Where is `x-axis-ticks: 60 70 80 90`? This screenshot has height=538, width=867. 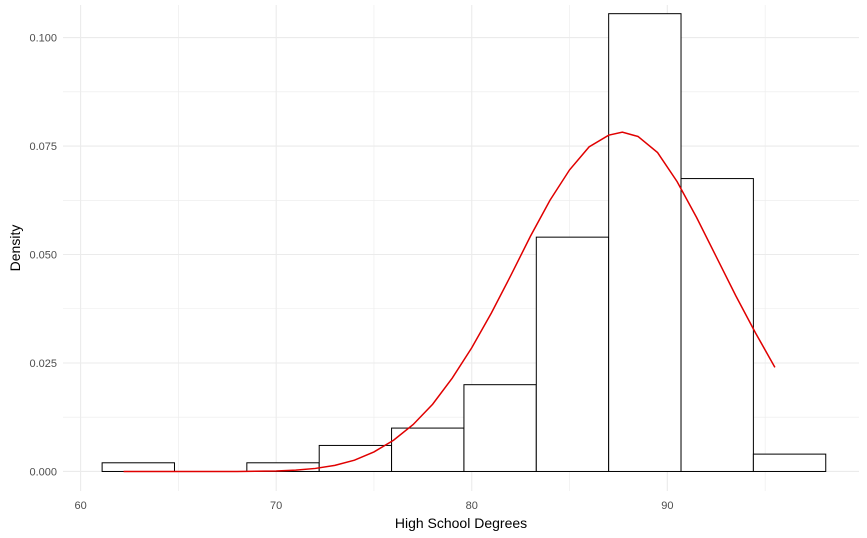 x-axis-ticks: 60 70 80 90 is located at coordinates (373, 506).